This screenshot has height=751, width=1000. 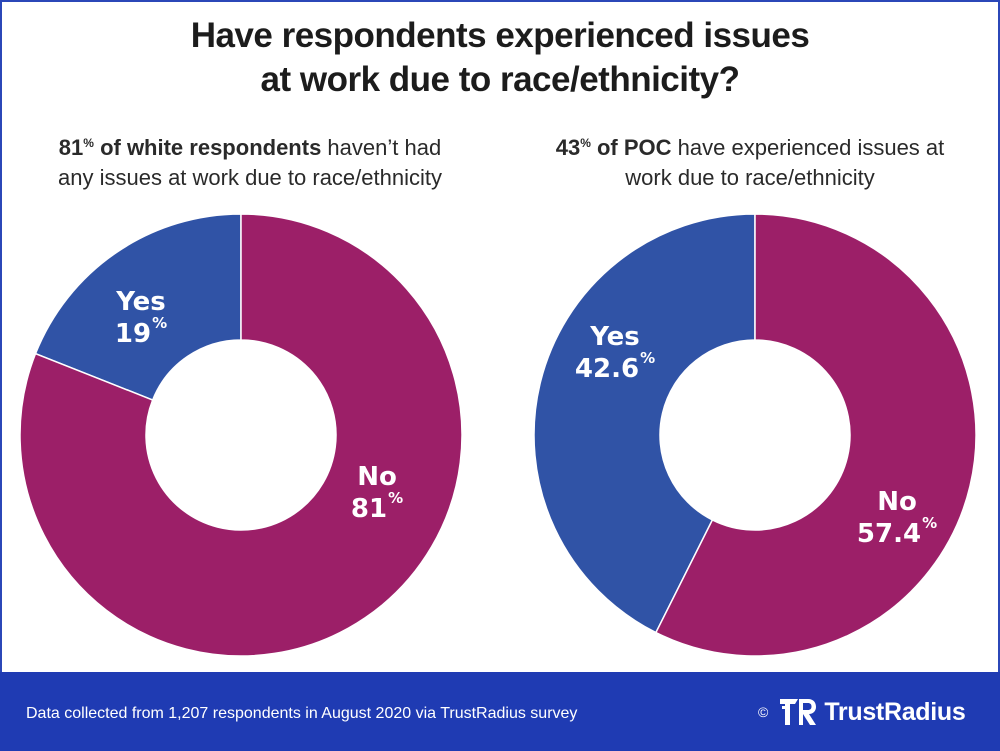 What do you see at coordinates (369, 509) in the screenshot?
I see `slice-label-value: 81` at bounding box center [369, 509].